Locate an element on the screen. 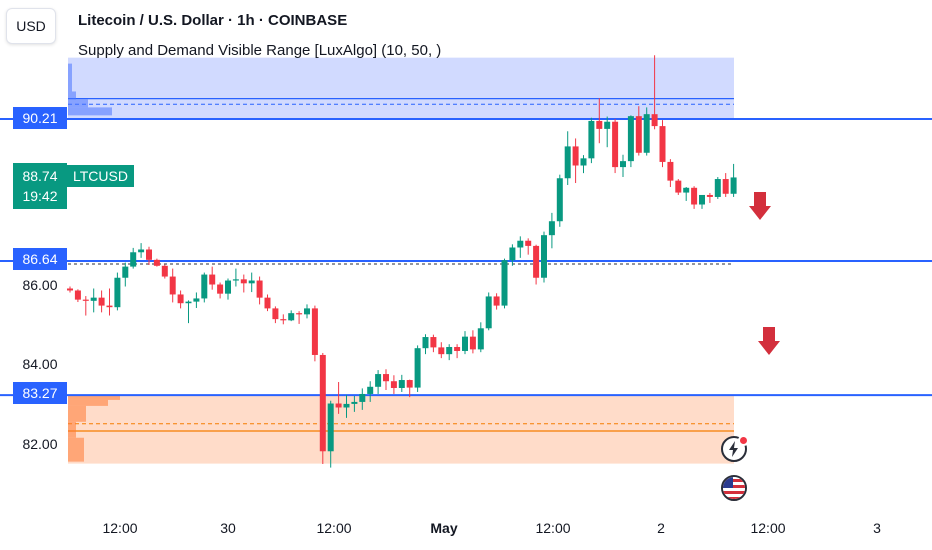  demand-zone is located at coordinates (401, 429).